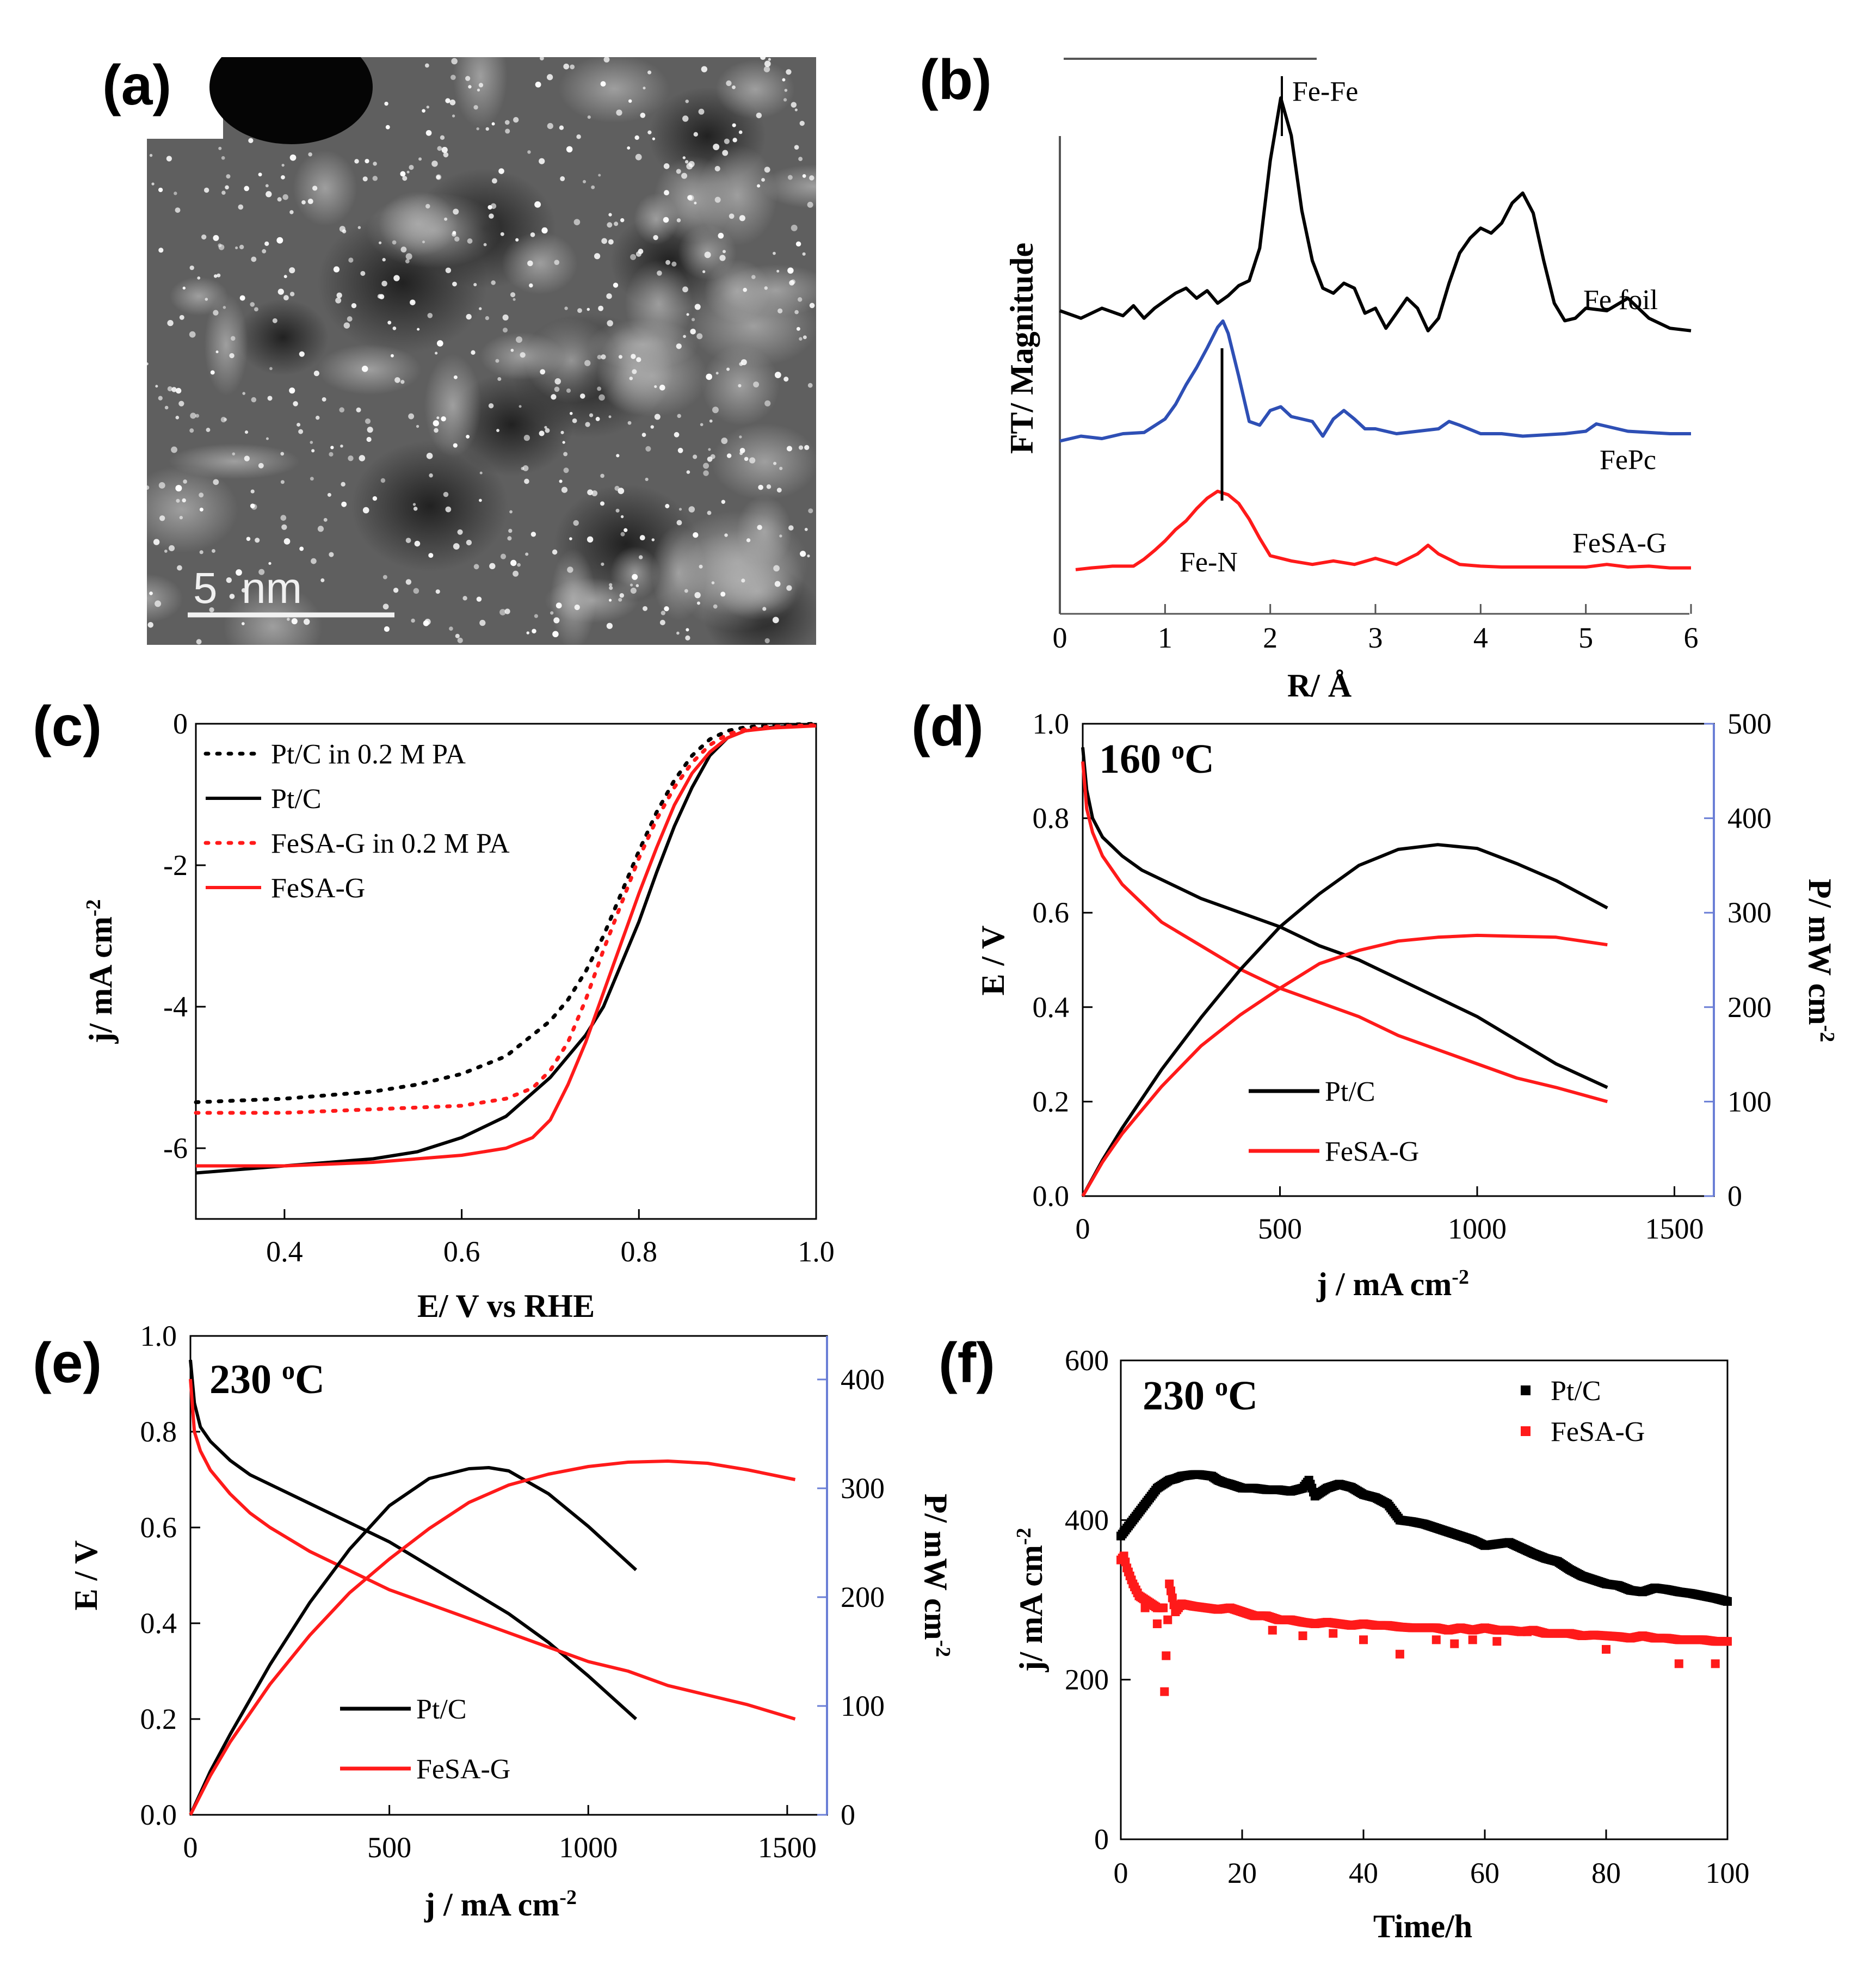 The image size is (1876, 1965). What do you see at coordinates (1749, 1101) in the screenshot?
I see `y2-tick-label: 100` at bounding box center [1749, 1101].